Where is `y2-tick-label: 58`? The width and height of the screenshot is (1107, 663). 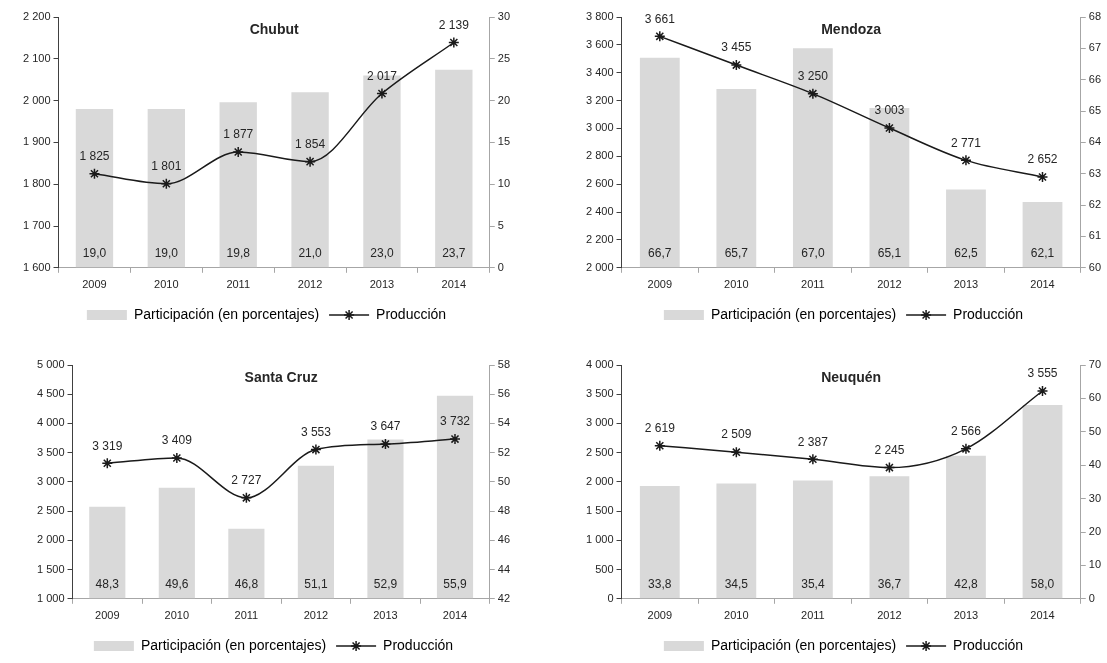
y2-tick-label: 58 is located at coordinates (504, 364).